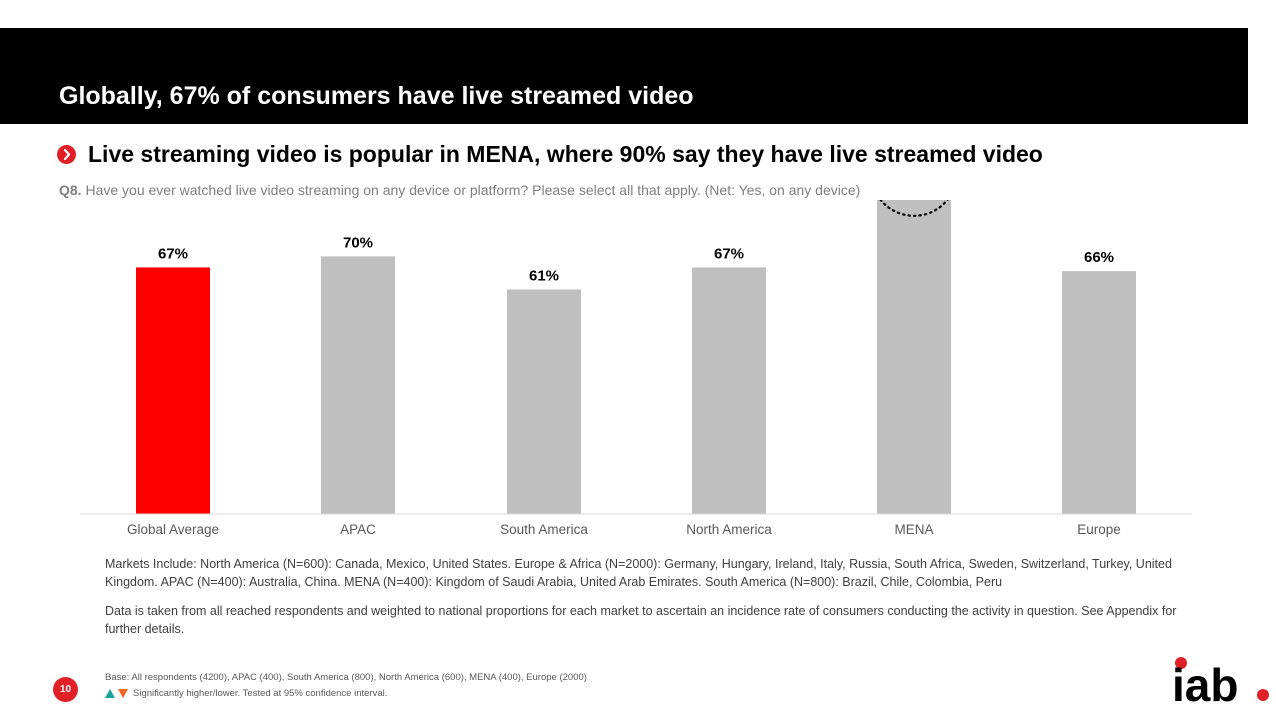  Describe the element at coordinates (913, 529) in the screenshot. I see `category-label: MENA` at that location.